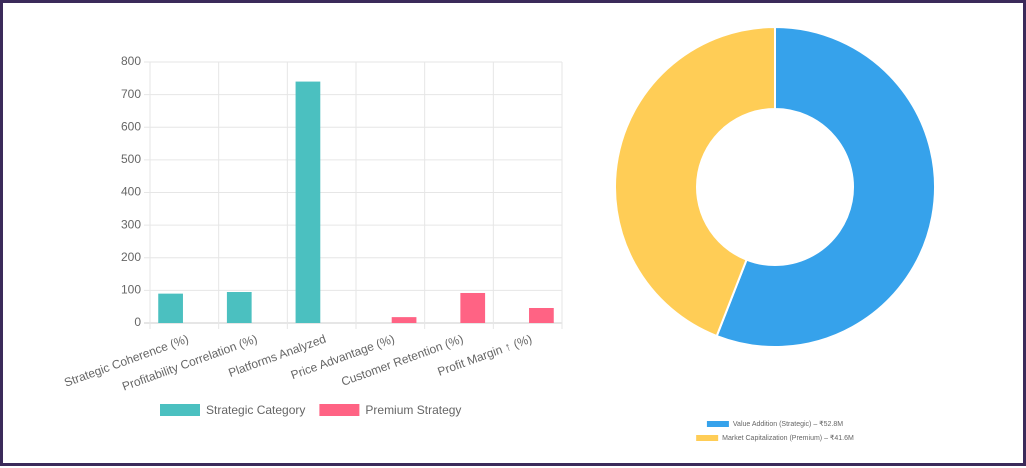 The width and height of the screenshot is (1026, 468). What do you see at coordinates (255, 410) in the screenshot?
I see `legend-label: Strategic Category` at bounding box center [255, 410].